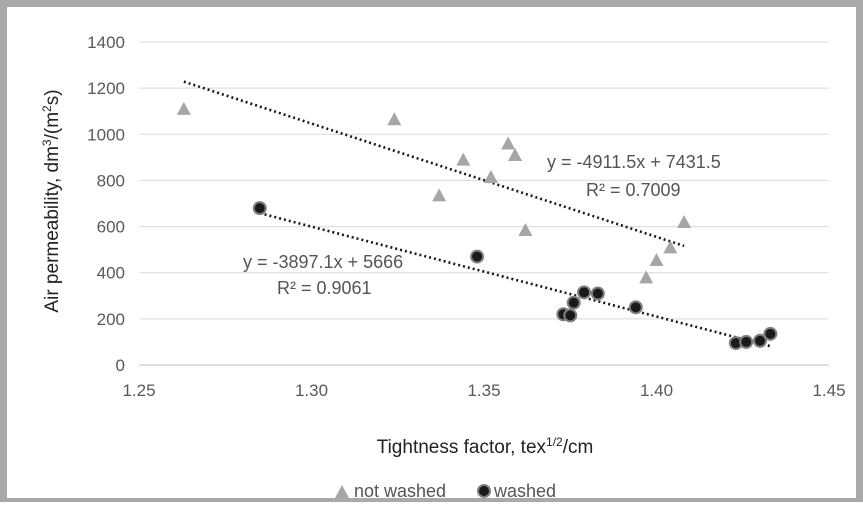  What do you see at coordinates (484, 491) in the screenshot?
I see `legend-circle-icon` at bounding box center [484, 491].